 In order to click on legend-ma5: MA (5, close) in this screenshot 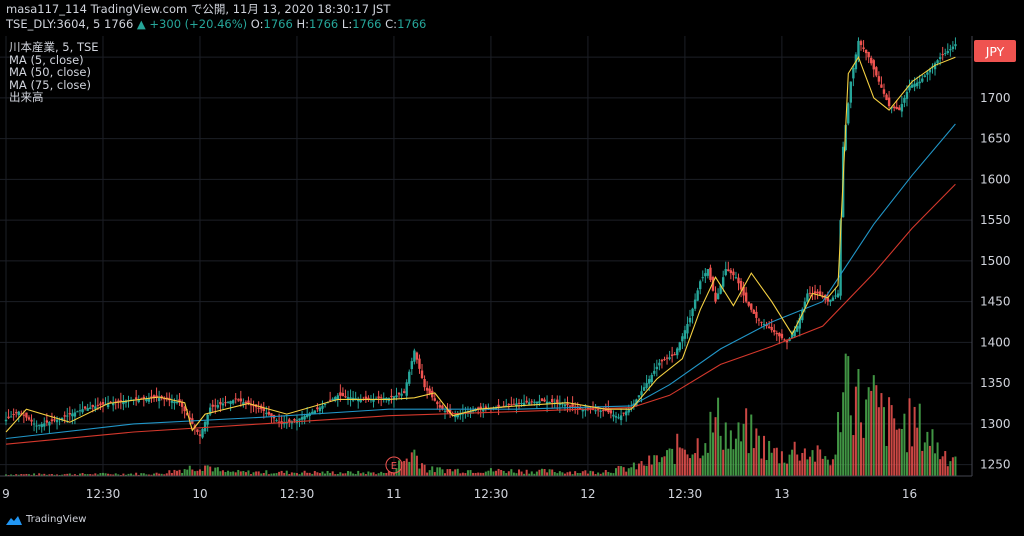, I will do `click(46, 59)`.